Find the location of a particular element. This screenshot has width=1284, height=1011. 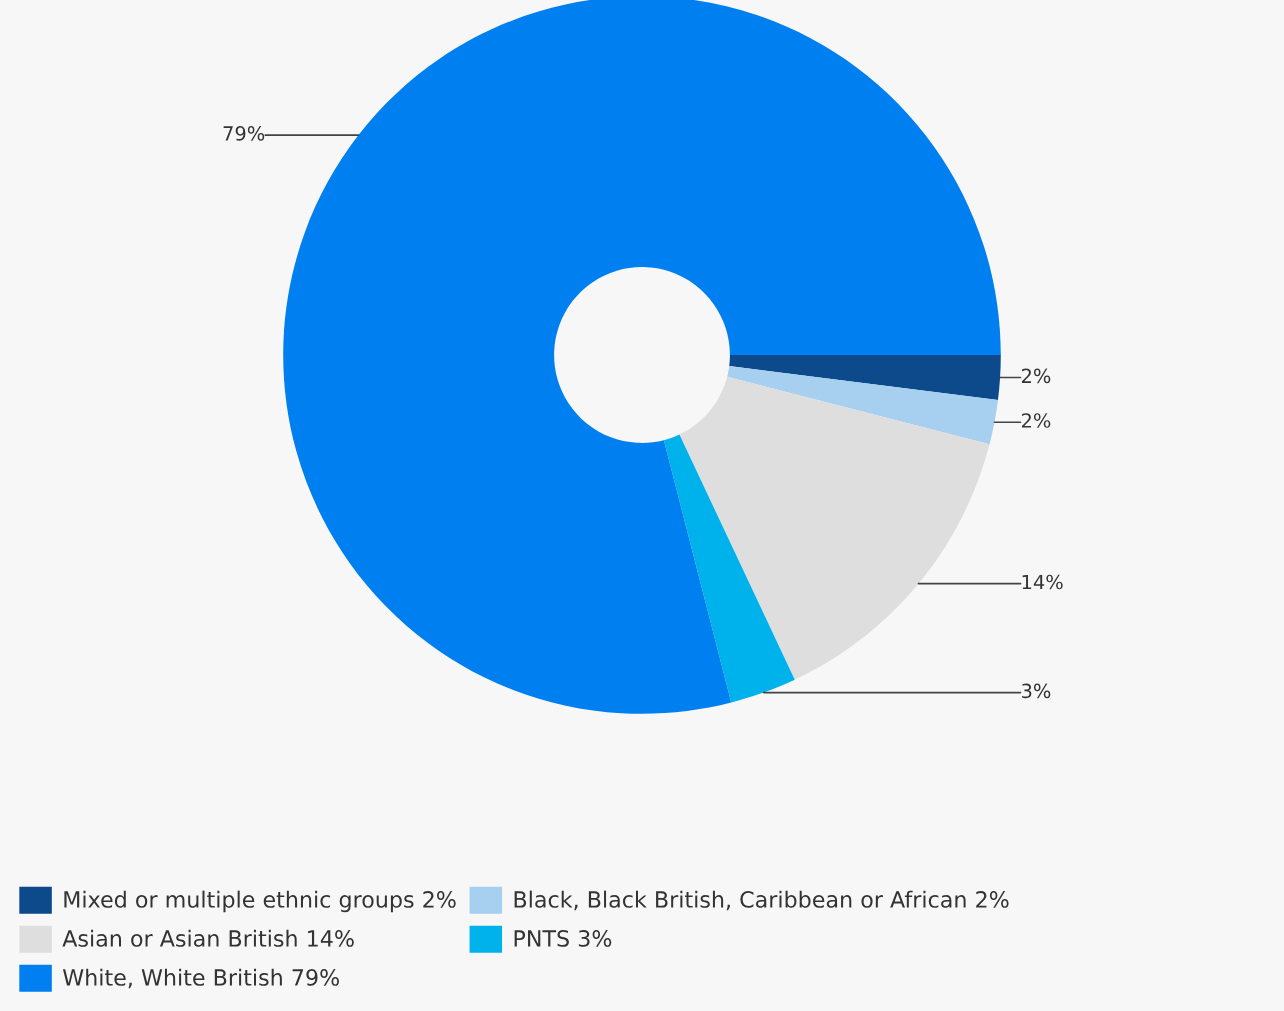

legend-label: White, White British 79% is located at coordinates (200, 978).